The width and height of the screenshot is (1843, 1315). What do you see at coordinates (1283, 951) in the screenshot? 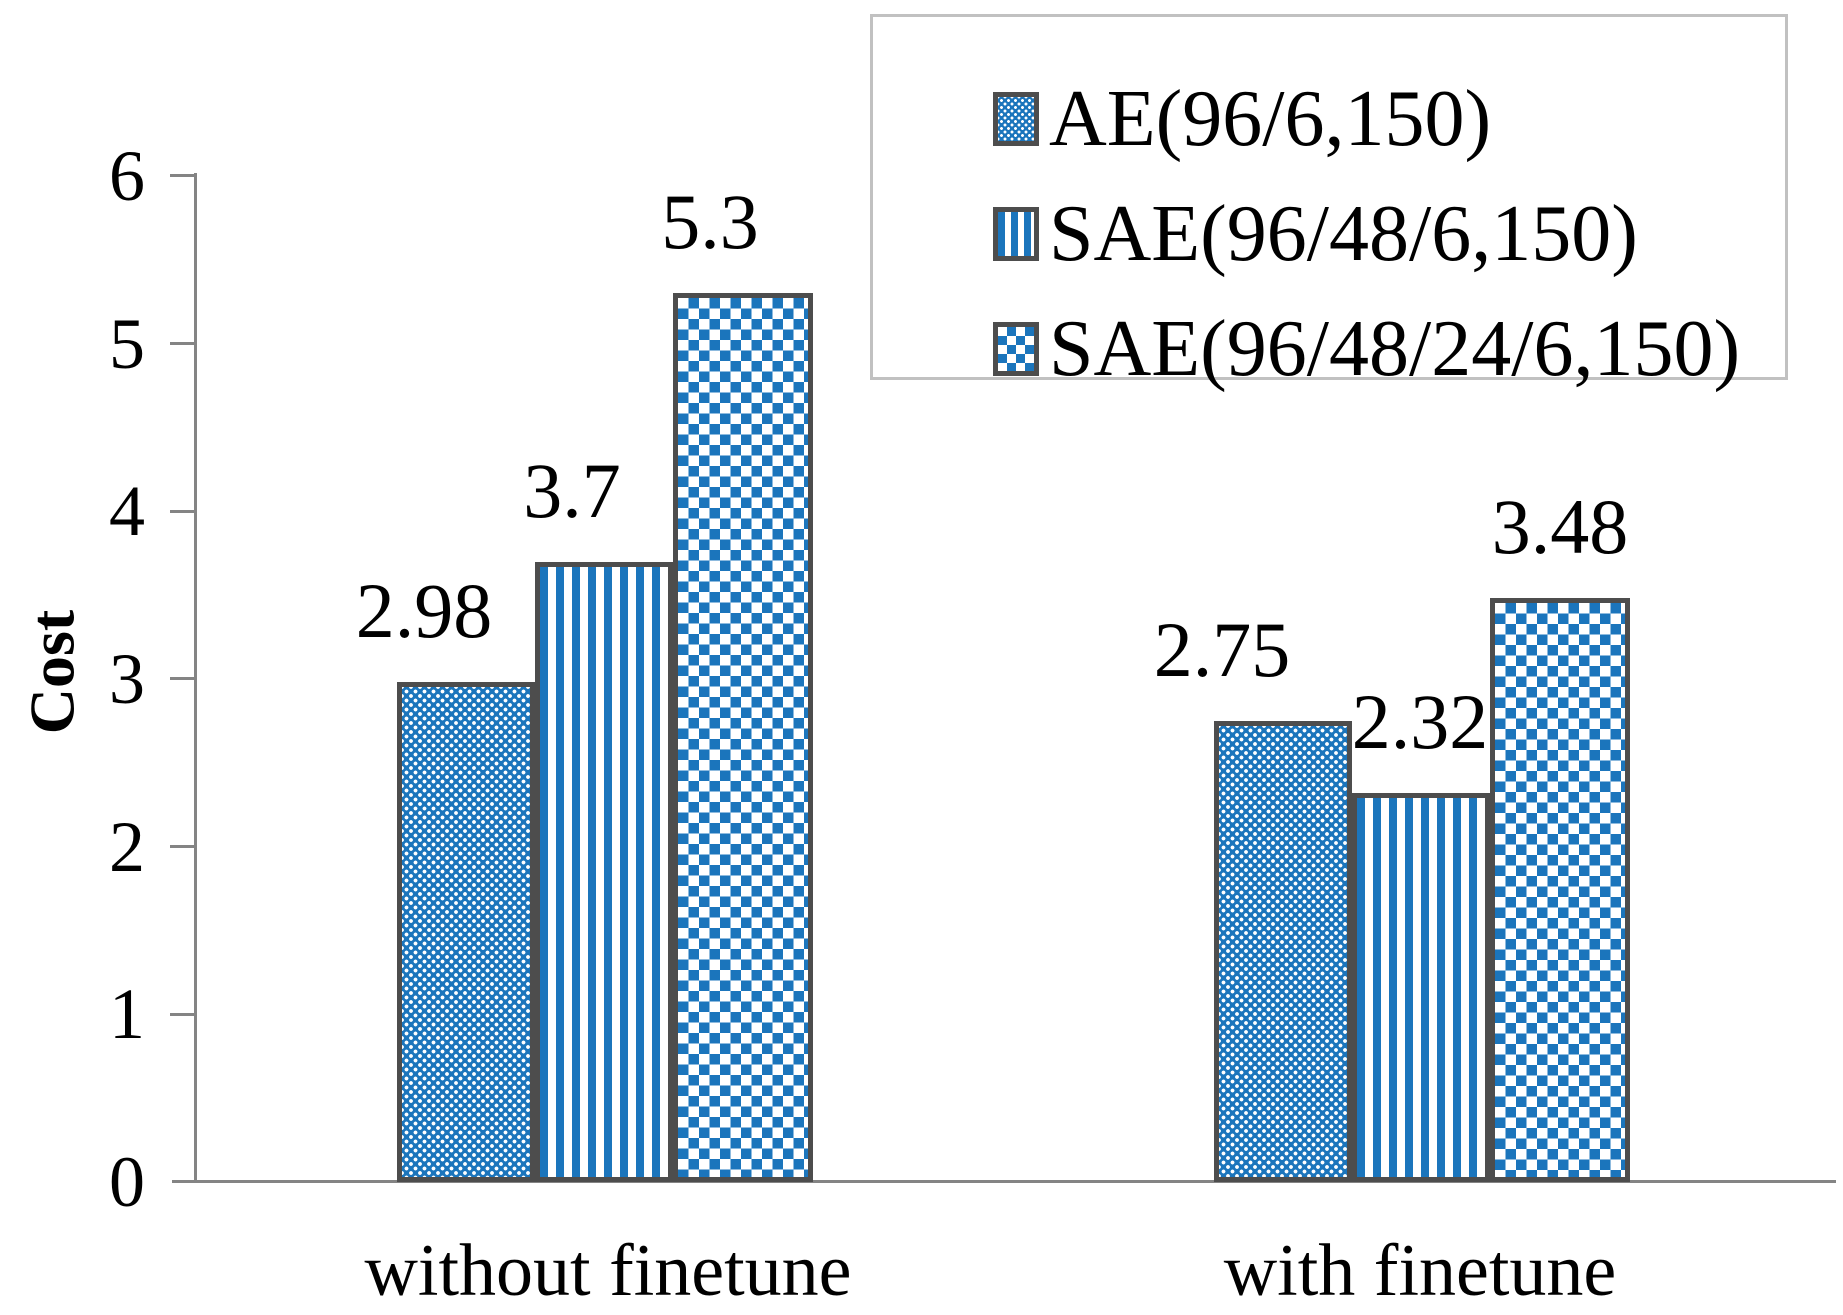
I see `bar-ae-with-finetune` at bounding box center [1283, 951].